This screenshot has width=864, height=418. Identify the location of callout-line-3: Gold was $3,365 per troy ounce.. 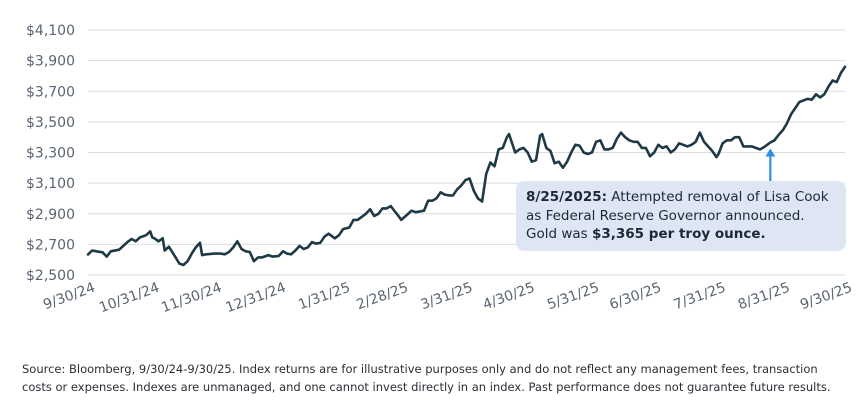
(681, 234).